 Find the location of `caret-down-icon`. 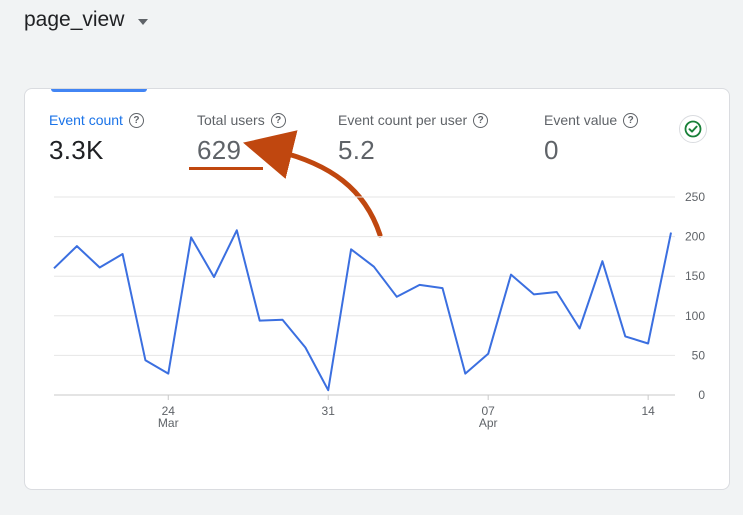

caret-down-icon is located at coordinates (143, 21).